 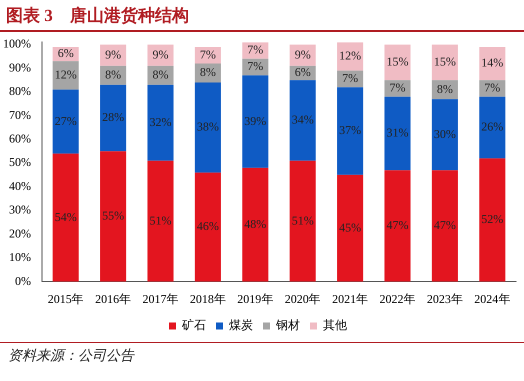 I want to click on data-label: 37%, so click(x=350, y=130).